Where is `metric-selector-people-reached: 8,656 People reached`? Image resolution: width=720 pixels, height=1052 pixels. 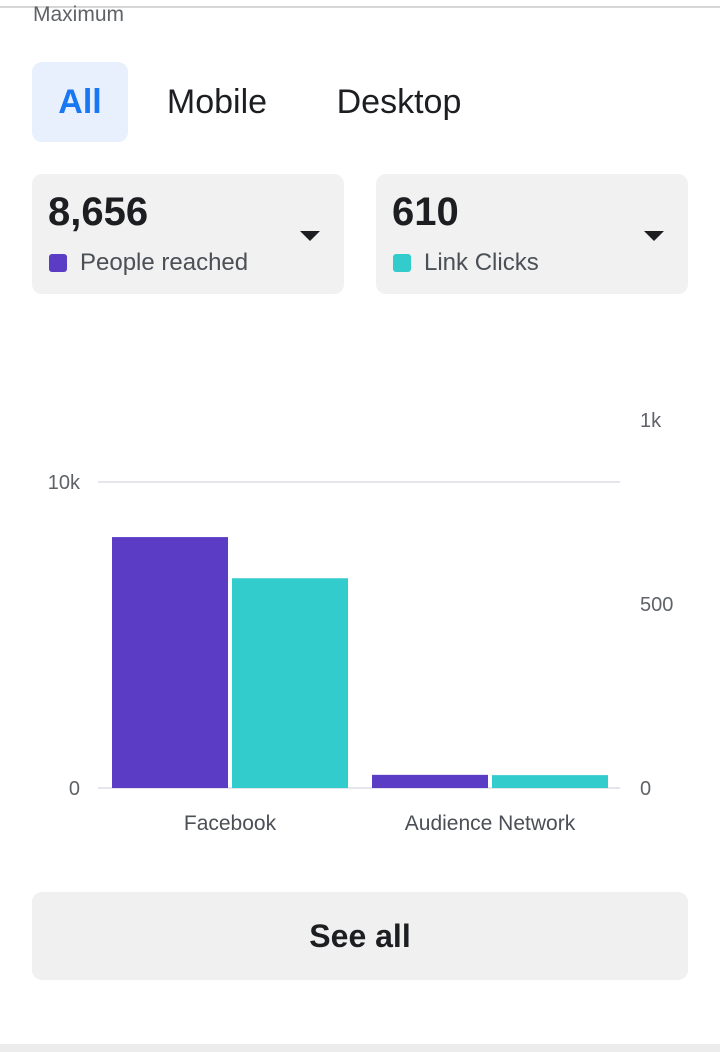 metric-selector-people-reached: 8,656 People reached is located at coordinates (188, 234).